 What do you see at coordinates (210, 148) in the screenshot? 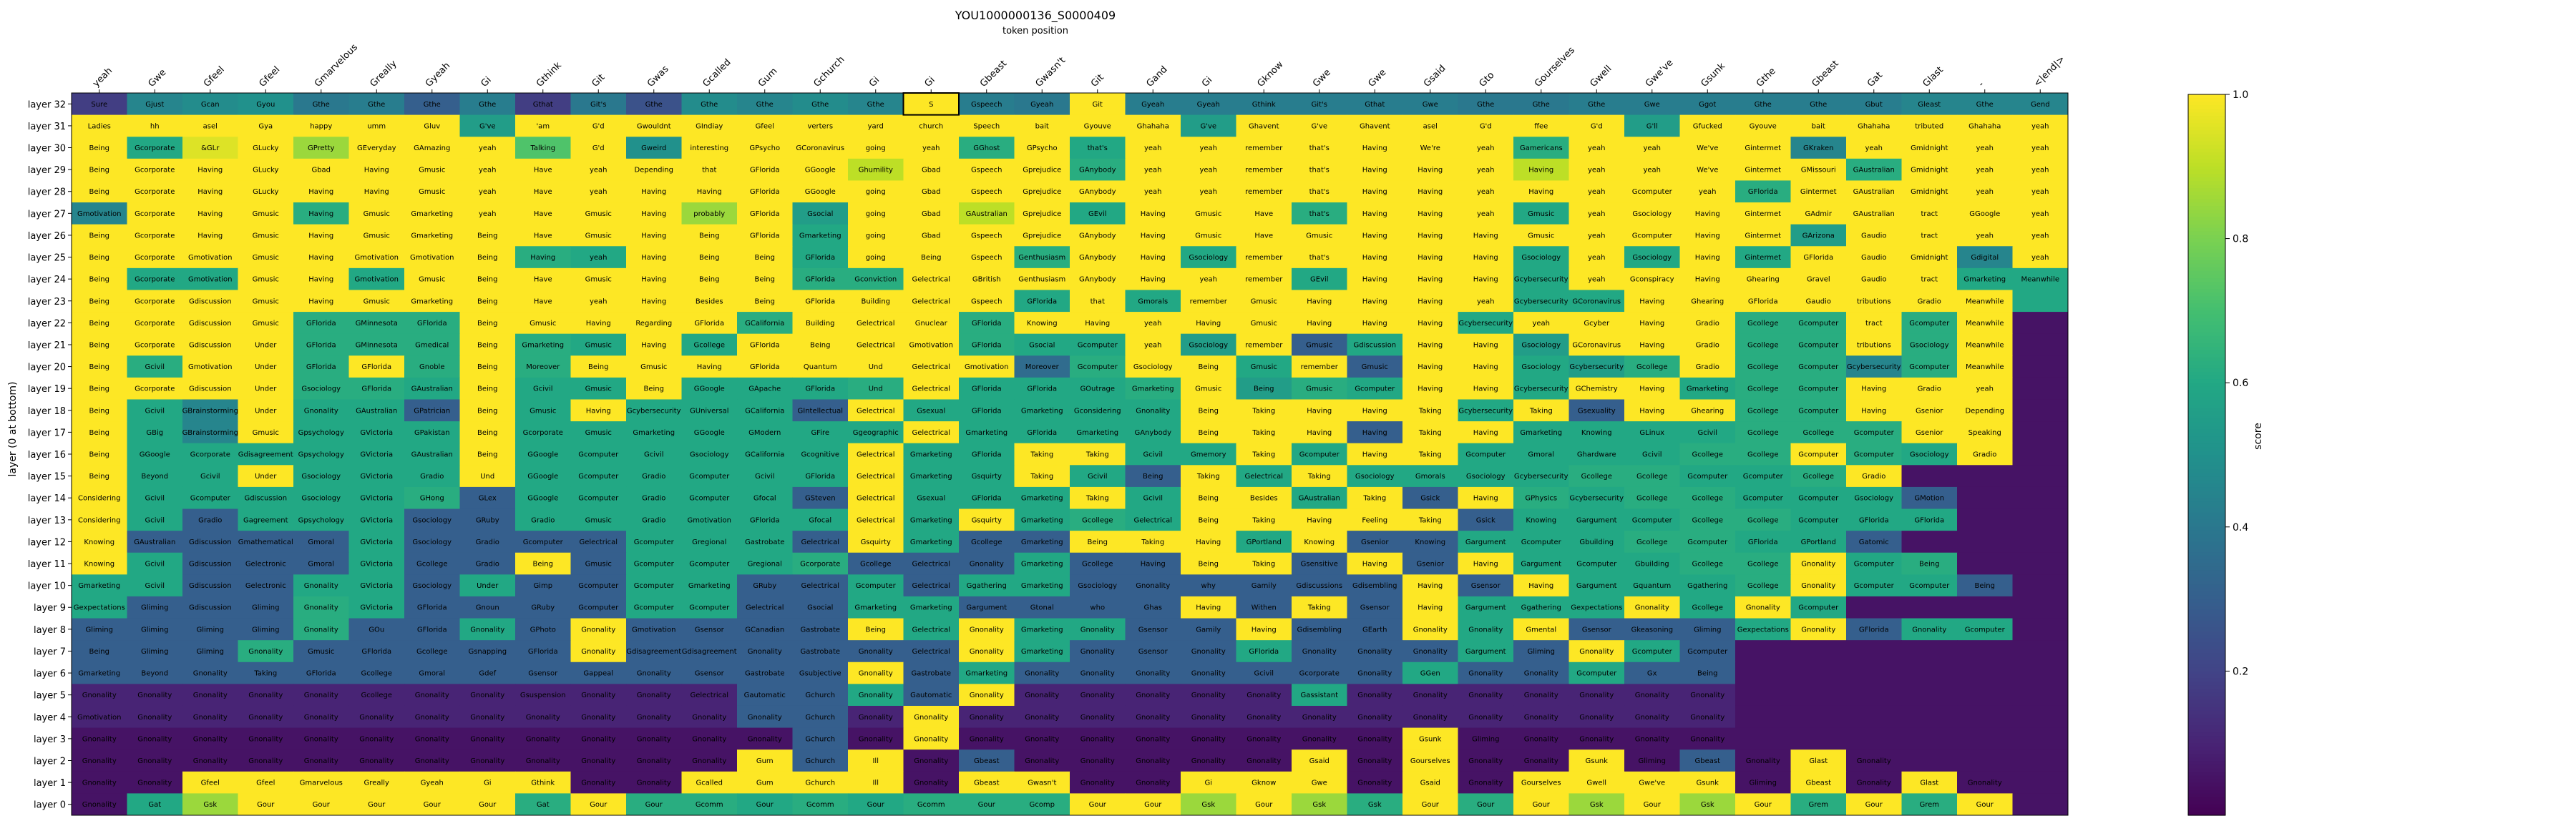
I see `heatmap-cell: &GLr` at bounding box center [210, 148].